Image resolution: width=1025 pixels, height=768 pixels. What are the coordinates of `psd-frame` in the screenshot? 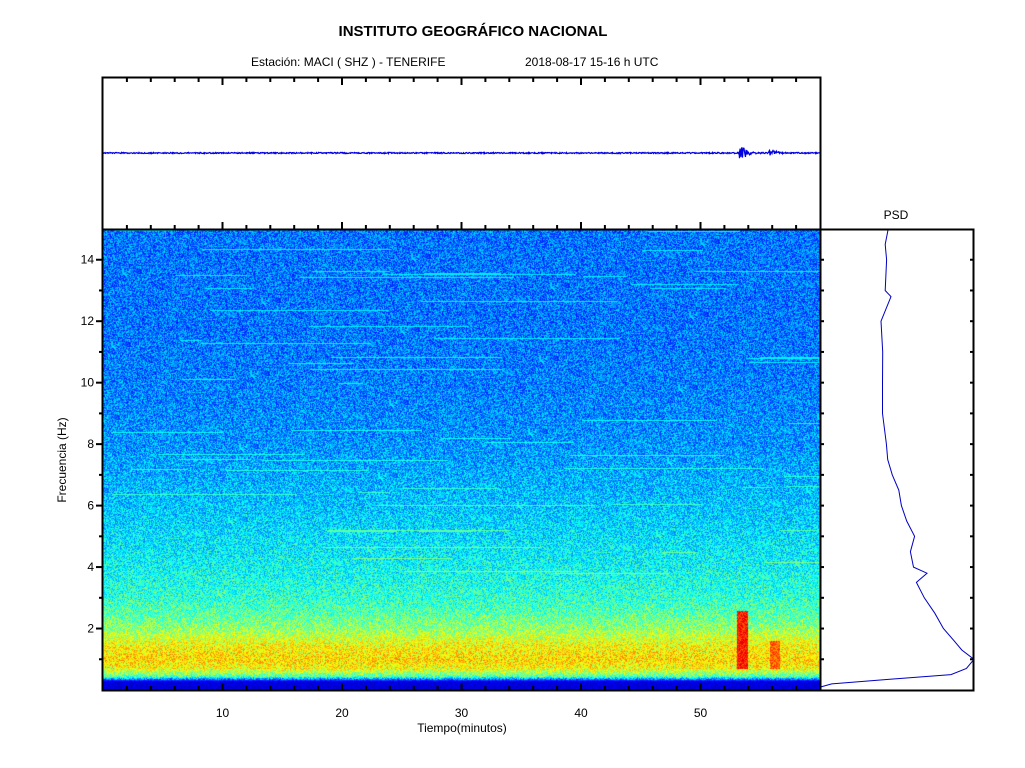 It's located at (897, 460).